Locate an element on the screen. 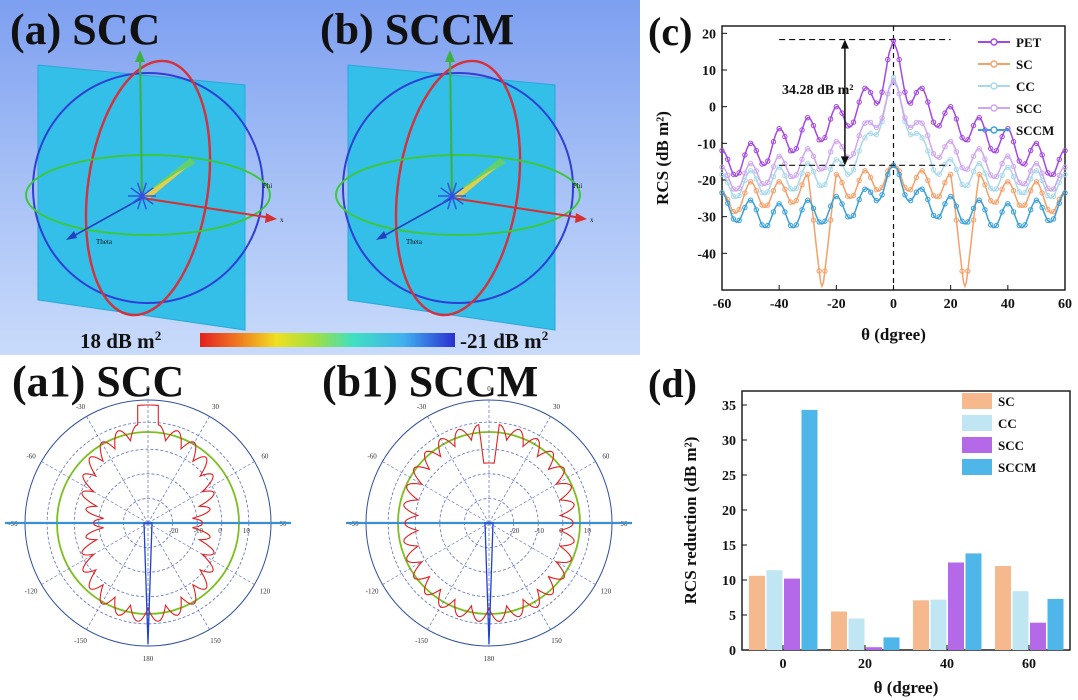 The height and width of the screenshot is (700, 1078). polar-angle-label: 150 is located at coordinates (556, 641).